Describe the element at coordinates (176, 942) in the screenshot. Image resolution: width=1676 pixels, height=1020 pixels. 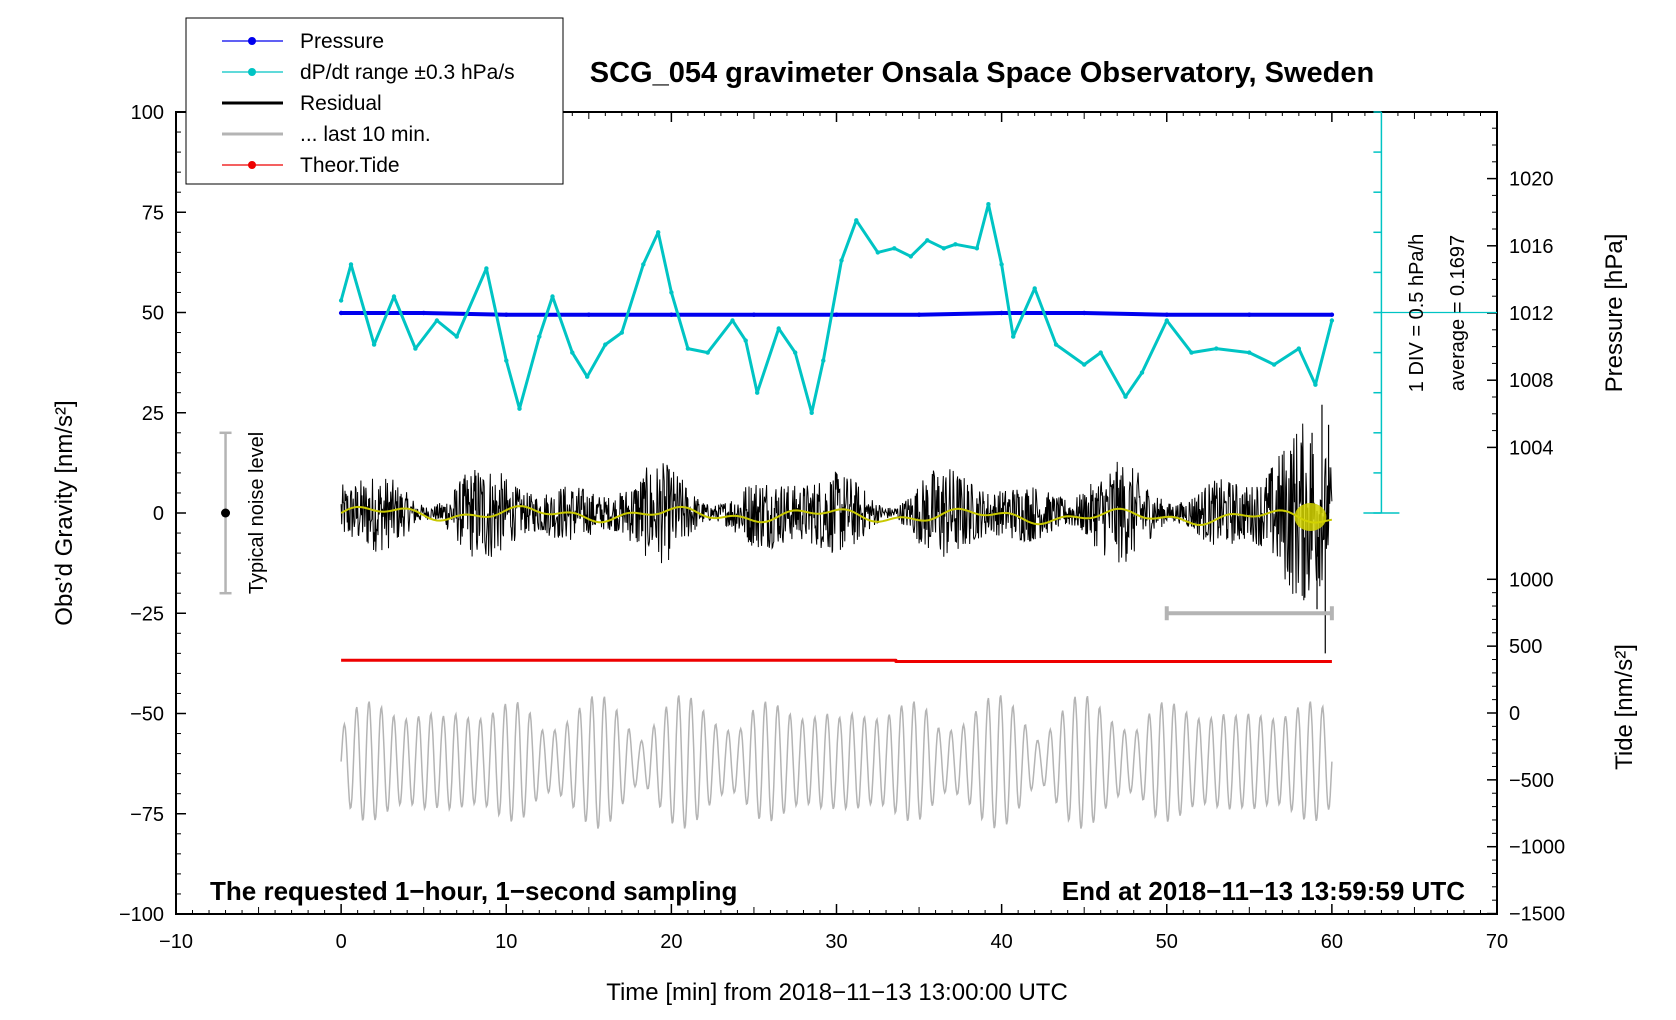
I see `x-tick-label: −10` at that location.